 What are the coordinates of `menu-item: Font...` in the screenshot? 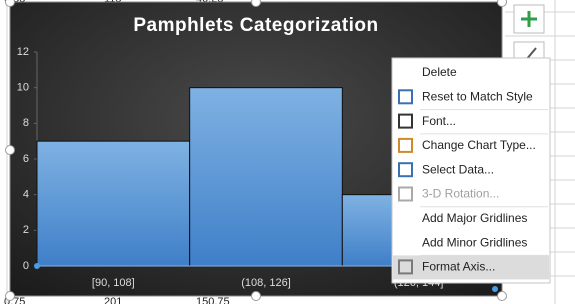 It's located at (439, 121).